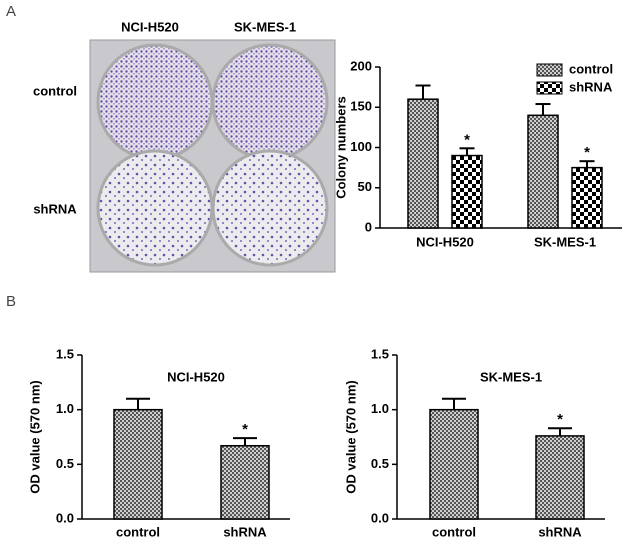  I want to click on x-tick-label: SK-MES-1, so click(565, 241).